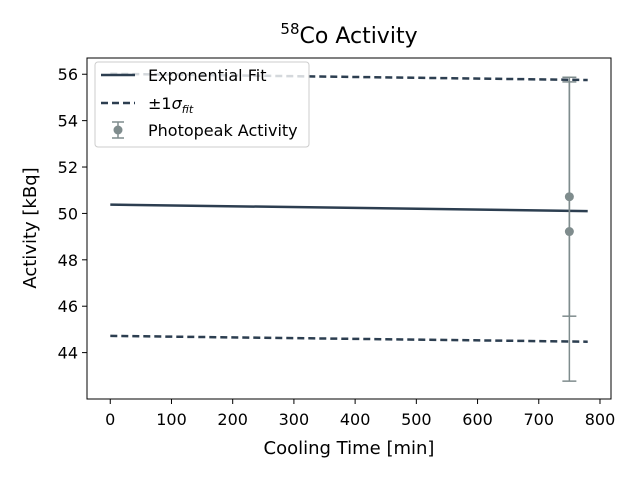 Image resolution: width=640 pixels, height=480 pixels. Describe the element at coordinates (477, 419) in the screenshot. I see `x-tick-label-600: 600` at that location.